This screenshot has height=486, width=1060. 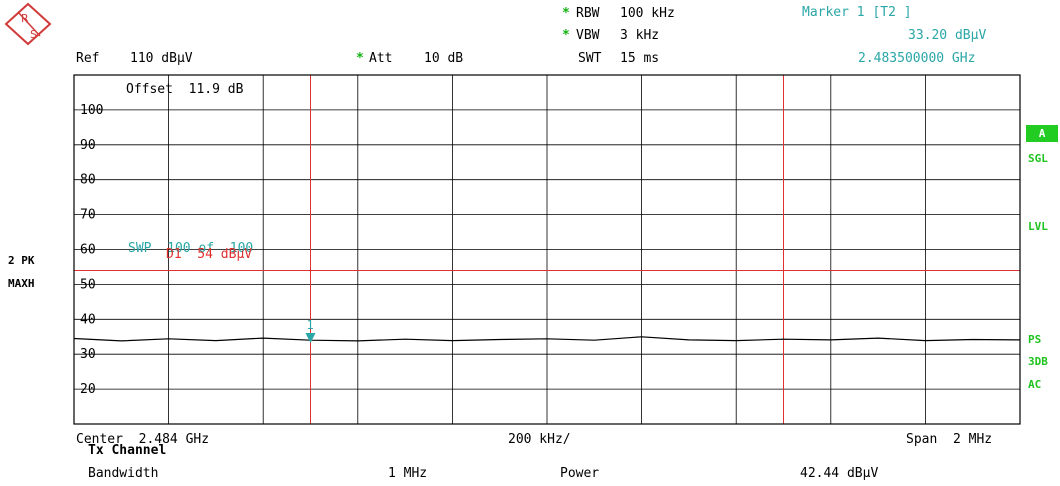 I want to click on rs-logo-icon: R S, so click(x=28, y=24).